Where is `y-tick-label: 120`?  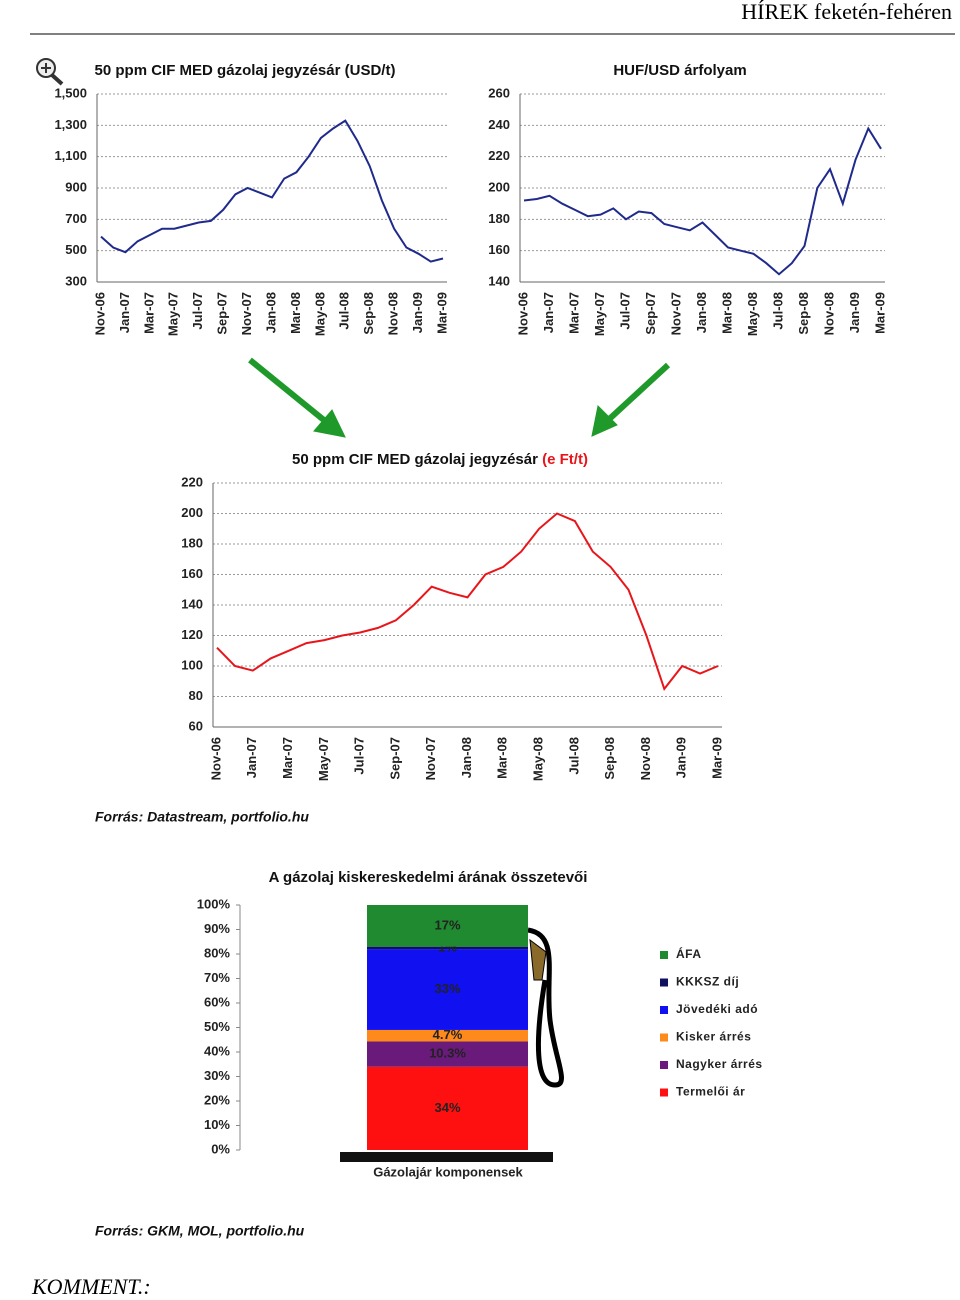 y-tick-label: 120 is located at coordinates (192, 634).